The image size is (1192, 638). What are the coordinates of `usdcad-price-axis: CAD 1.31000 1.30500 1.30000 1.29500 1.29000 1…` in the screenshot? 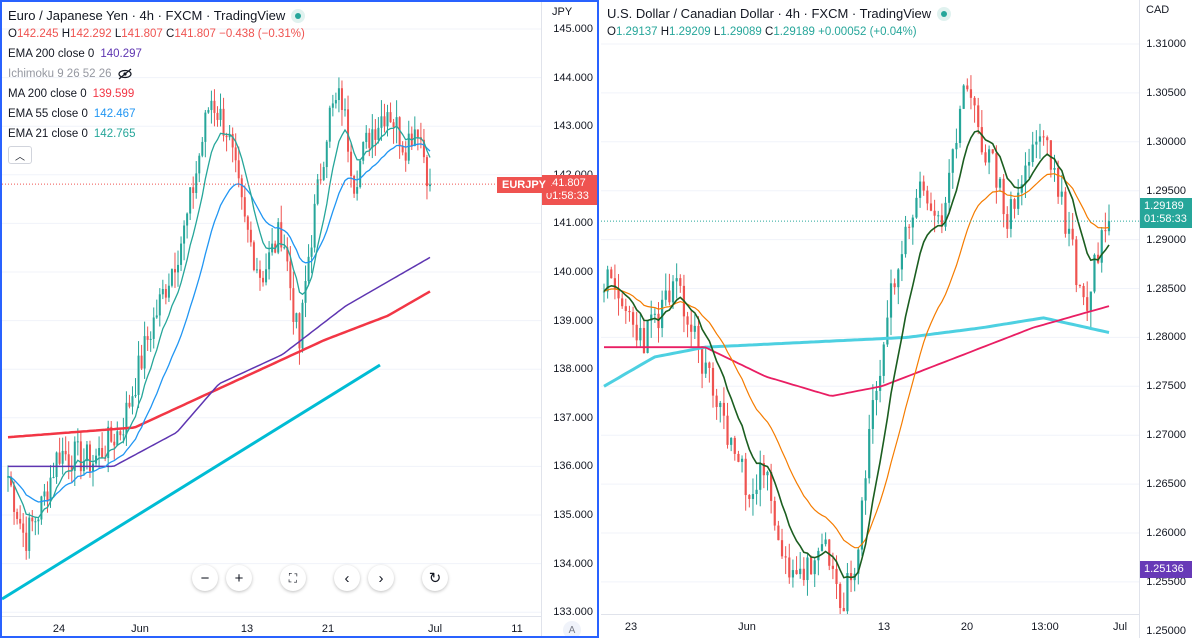 It's located at (1165, 319).